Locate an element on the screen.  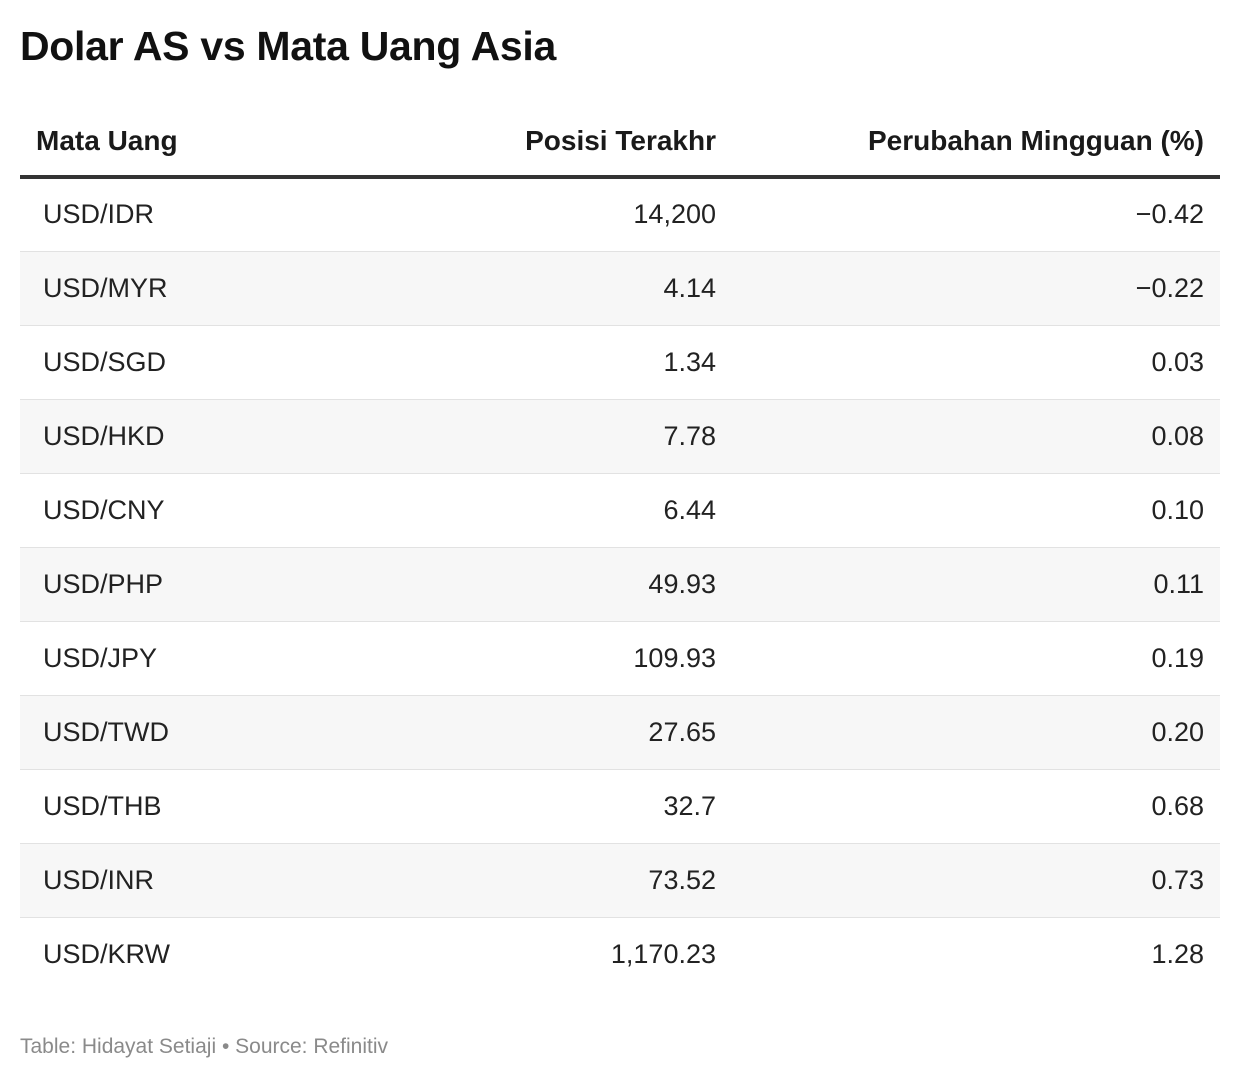
cell-last-position: 1.34 is located at coordinates (558, 362).